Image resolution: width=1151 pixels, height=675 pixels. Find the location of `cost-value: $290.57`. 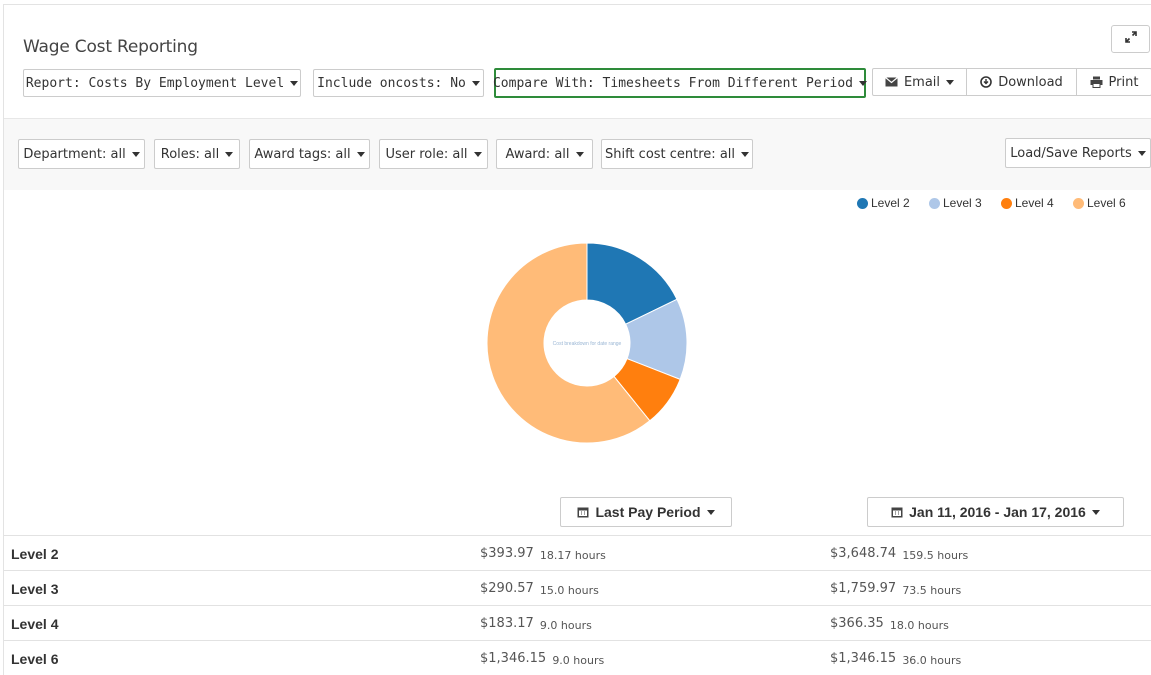

cost-value: $290.57 is located at coordinates (507, 588).